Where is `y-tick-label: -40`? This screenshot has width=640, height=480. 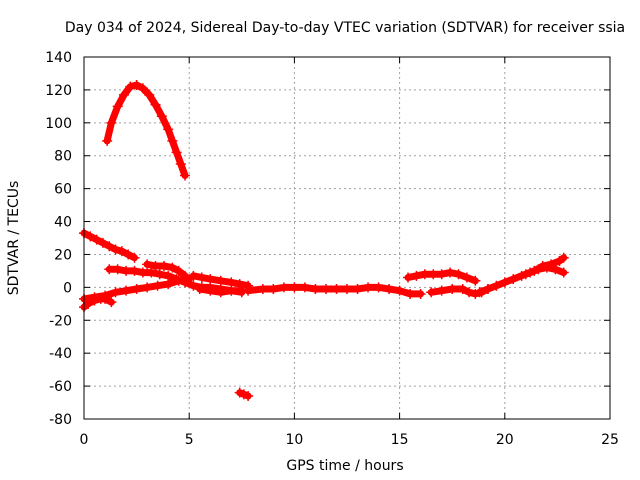
y-tick-label: -40 is located at coordinates (60, 354).